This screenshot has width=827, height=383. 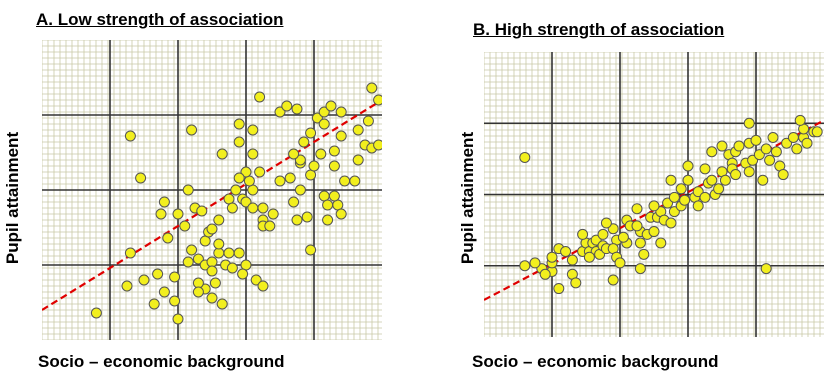 What do you see at coordinates (599, 29) in the screenshot?
I see `chart-title-b: B. High strength of association` at bounding box center [599, 29].